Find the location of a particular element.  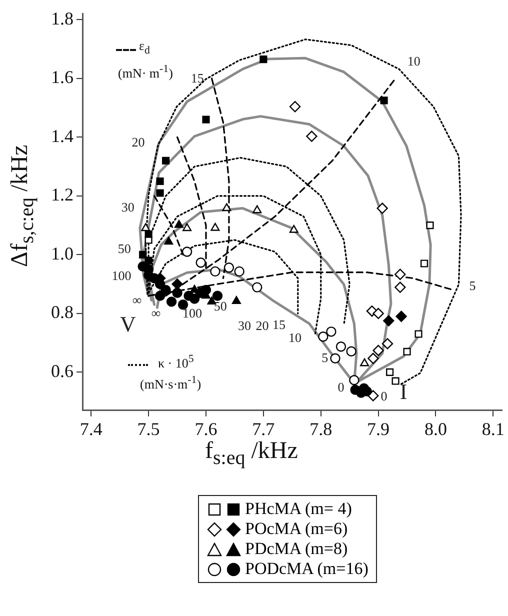

annotation: V is located at coordinates (128, 324).